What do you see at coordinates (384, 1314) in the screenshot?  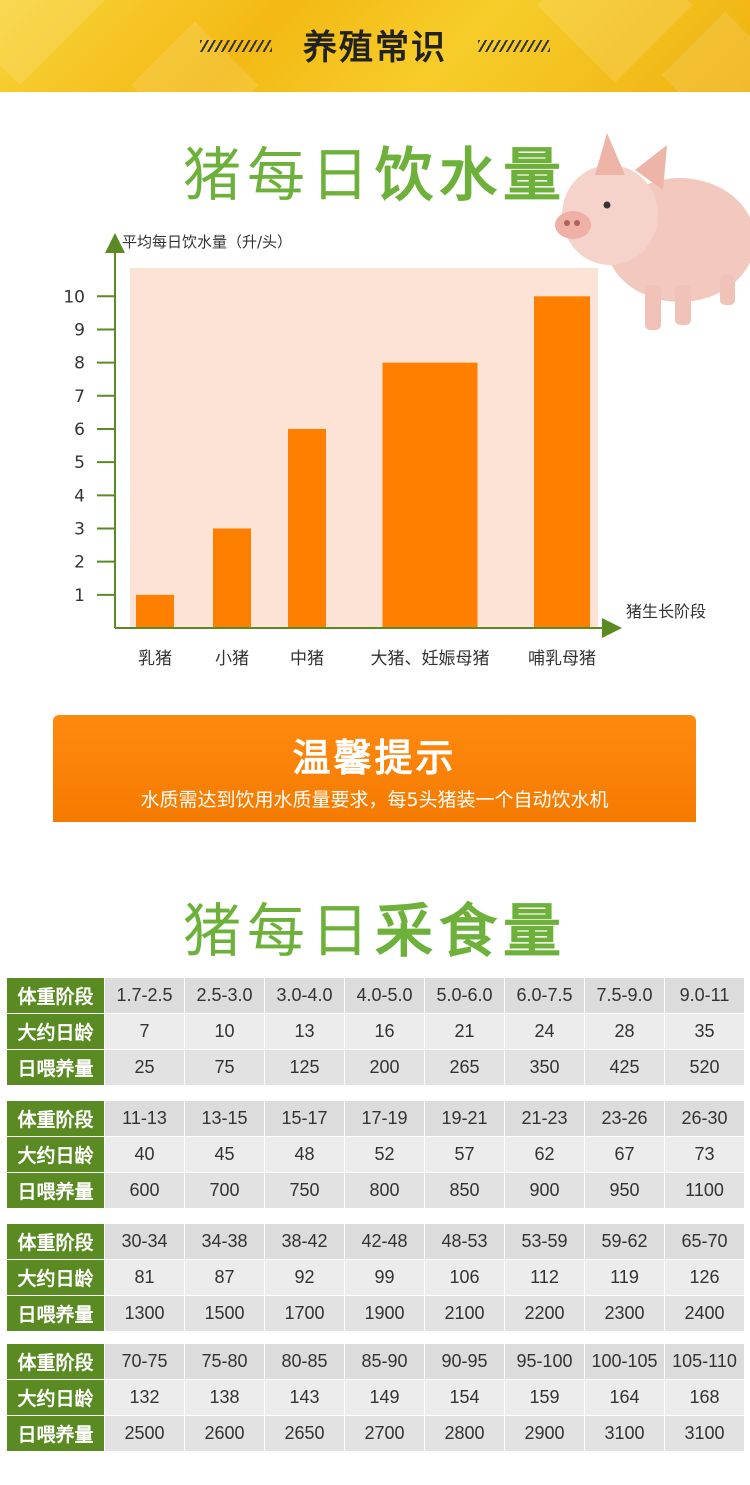 I see `table-cell: 1900` at bounding box center [384, 1314].